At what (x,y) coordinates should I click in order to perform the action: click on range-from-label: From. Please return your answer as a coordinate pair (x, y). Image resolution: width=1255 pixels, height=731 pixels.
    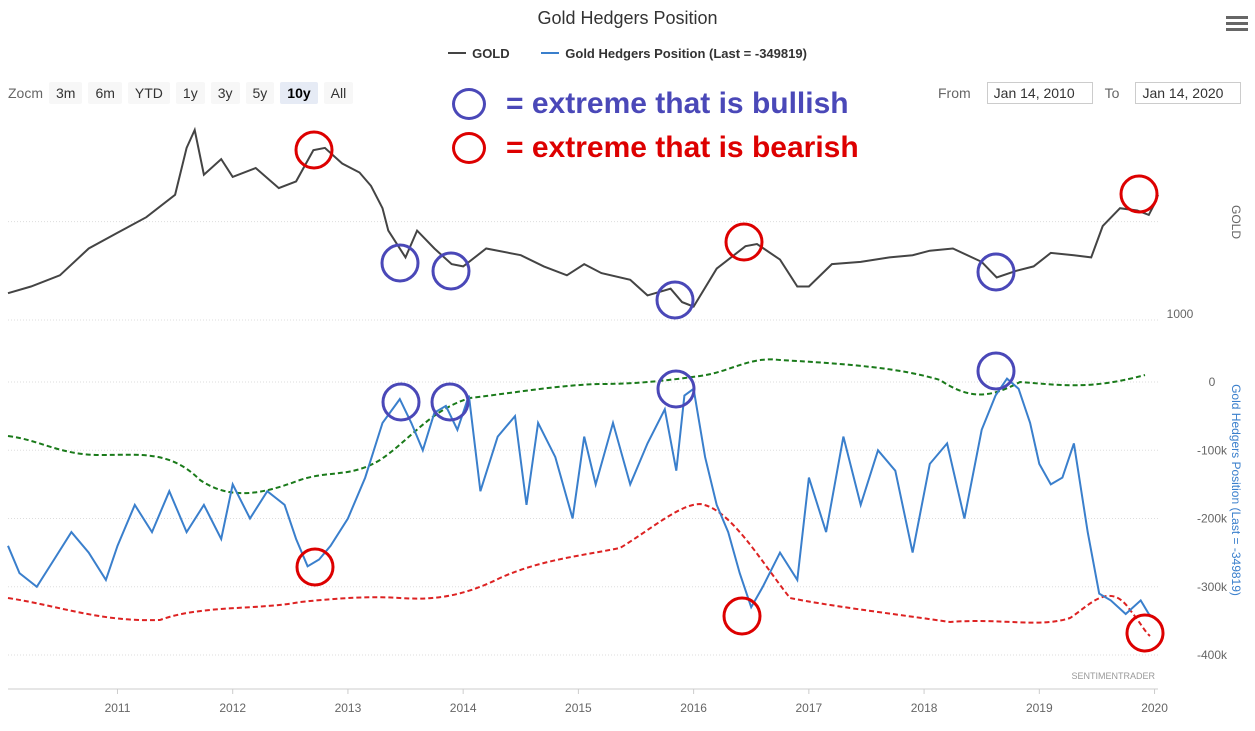
    Looking at the image, I should click on (954, 93).